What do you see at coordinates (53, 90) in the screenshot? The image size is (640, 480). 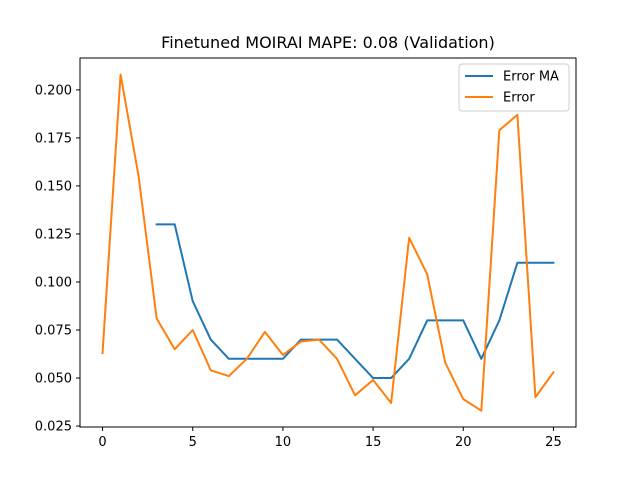 I see `y-tick-label: 0.200` at bounding box center [53, 90].